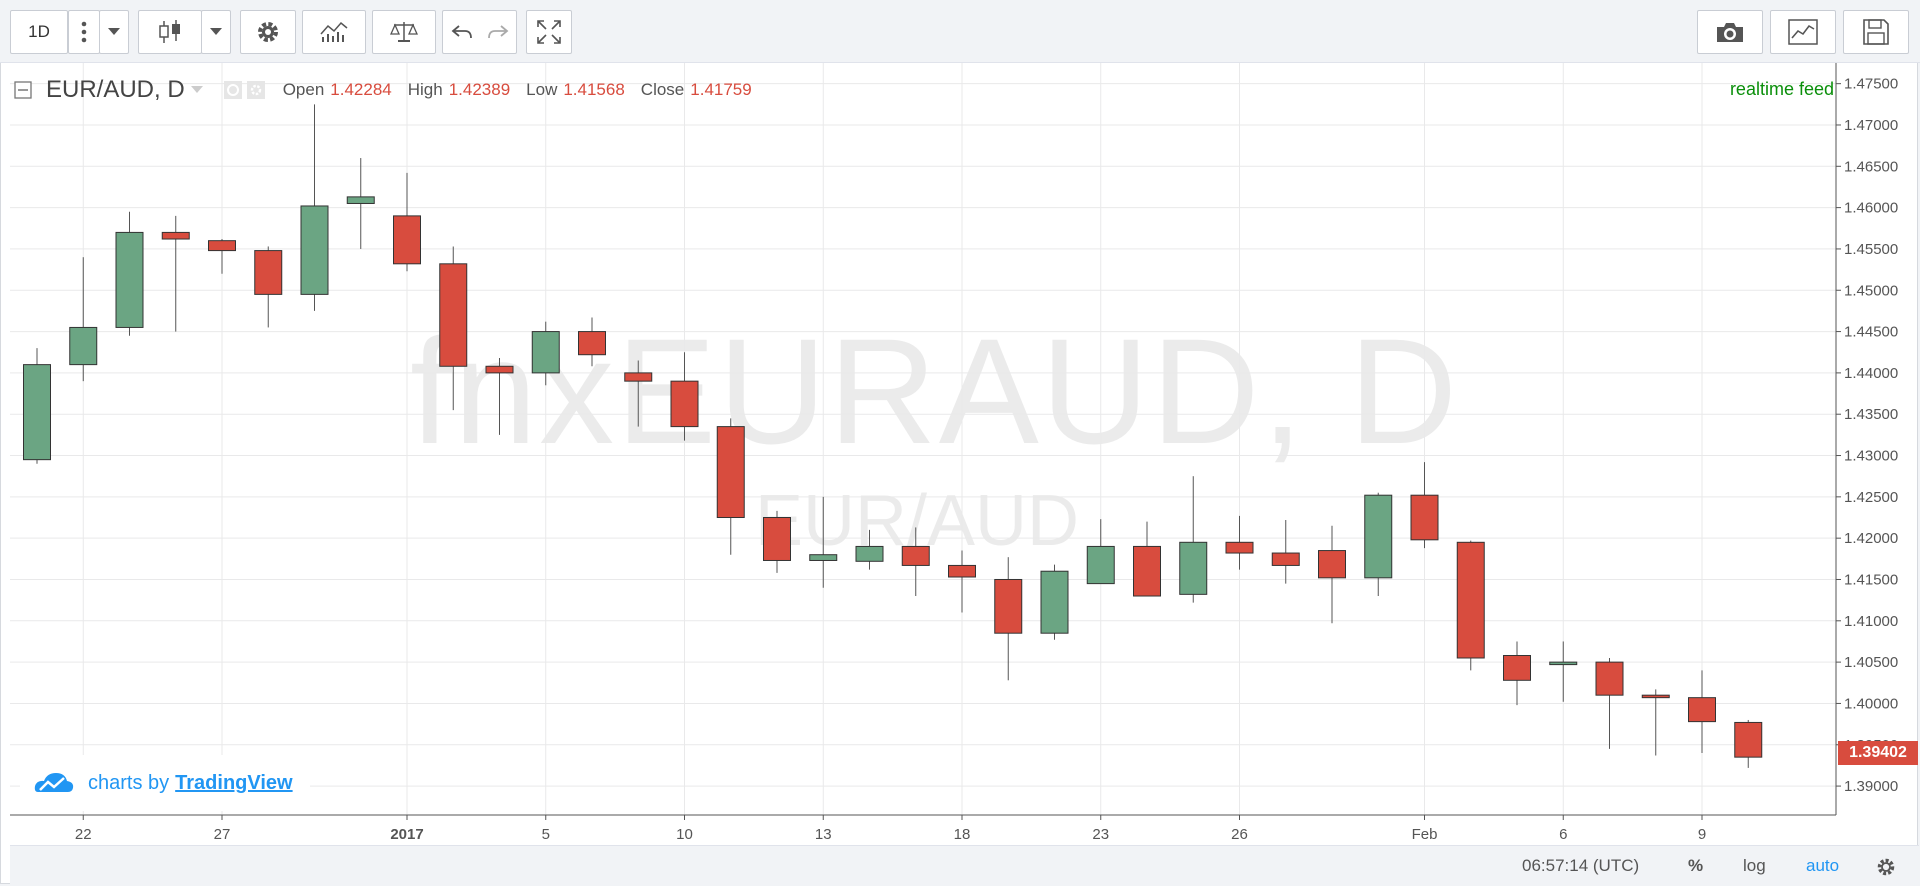 The image size is (1920, 886). I want to click on interval-button: 1D, so click(39, 32).